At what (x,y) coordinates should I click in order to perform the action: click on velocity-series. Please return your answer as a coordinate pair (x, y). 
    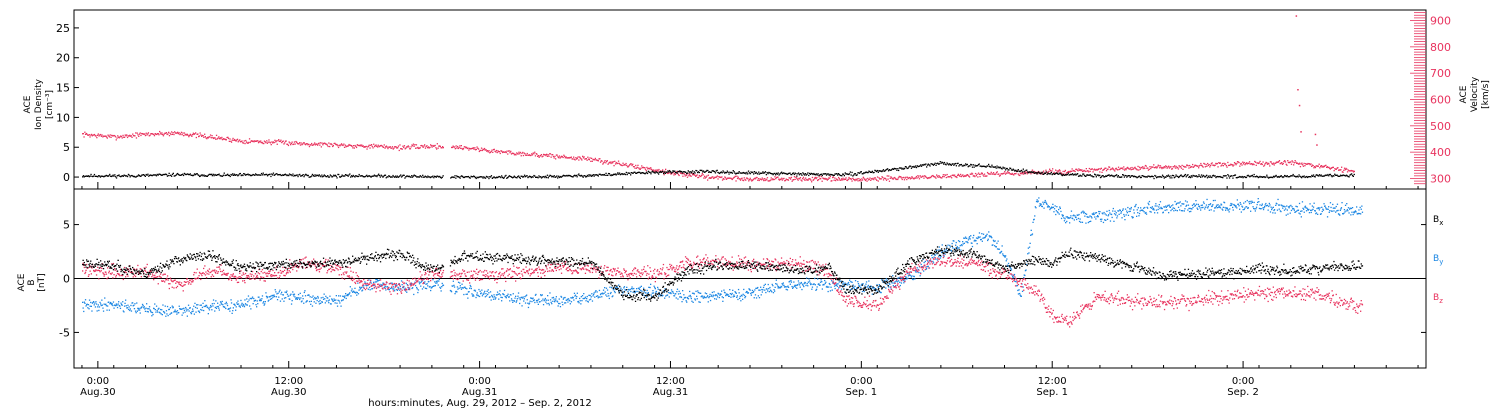
    Looking at the image, I should click on (718, 156).